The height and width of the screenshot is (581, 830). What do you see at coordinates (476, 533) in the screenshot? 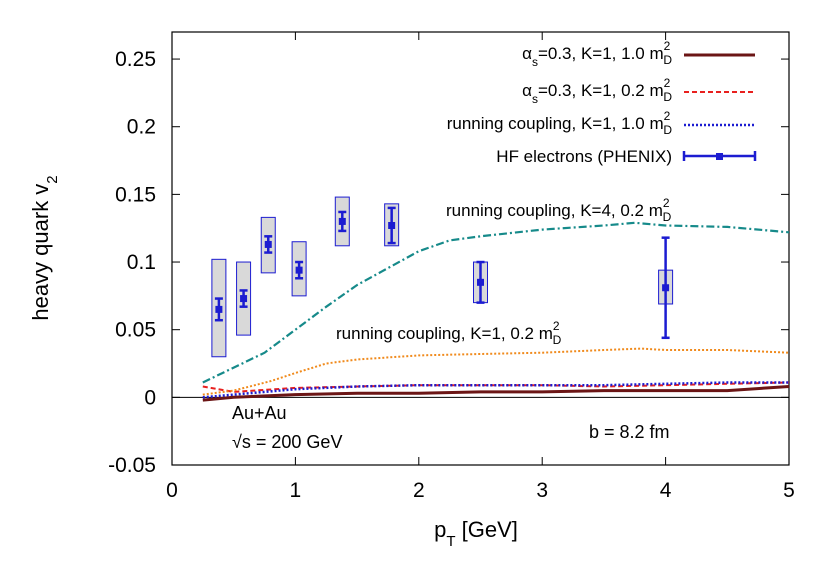
I see `x-axis-title: pT [GeV]` at bounding box center [476, 533].